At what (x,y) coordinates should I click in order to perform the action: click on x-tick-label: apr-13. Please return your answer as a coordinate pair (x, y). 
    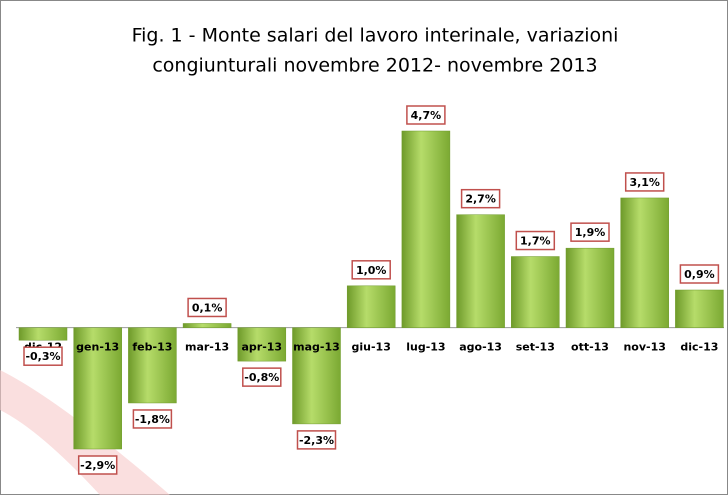
    Looking at the image, I should click on (261, 347).